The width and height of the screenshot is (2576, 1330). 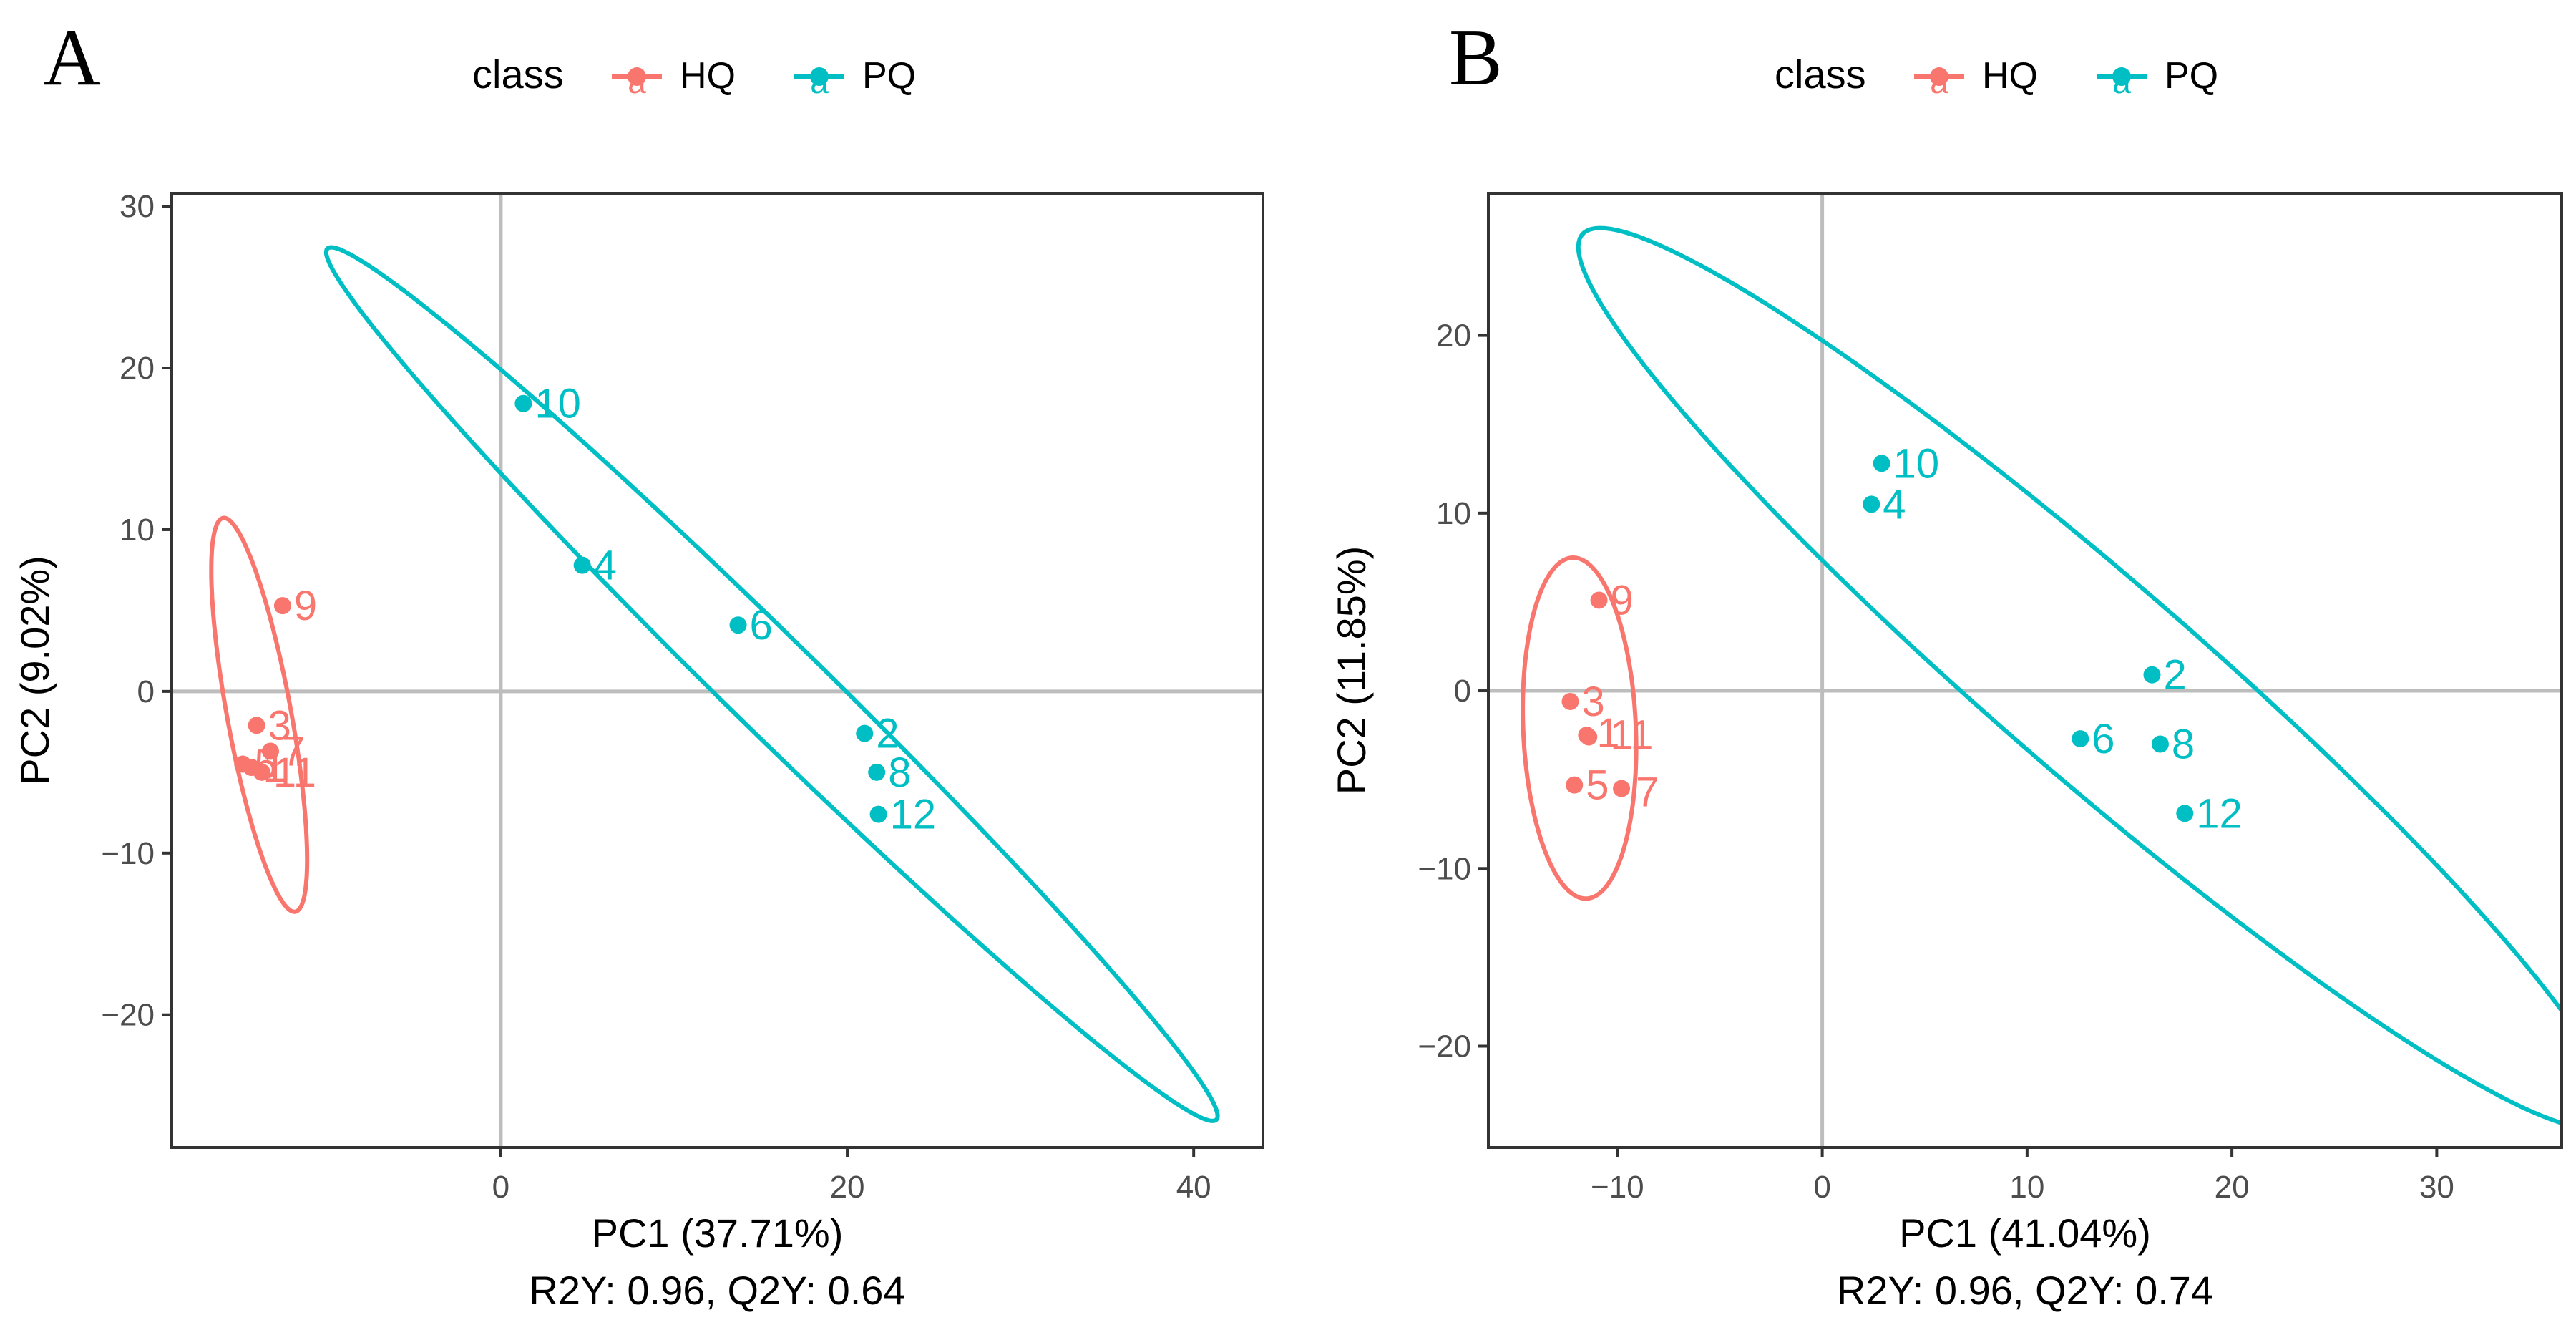 What do you see at coordinates (2025, 1290) in the screenshot?
I see `model-metrics: R2Y: 0.96, Q2Y: 0.74` at bounding box center [2025, 1290].